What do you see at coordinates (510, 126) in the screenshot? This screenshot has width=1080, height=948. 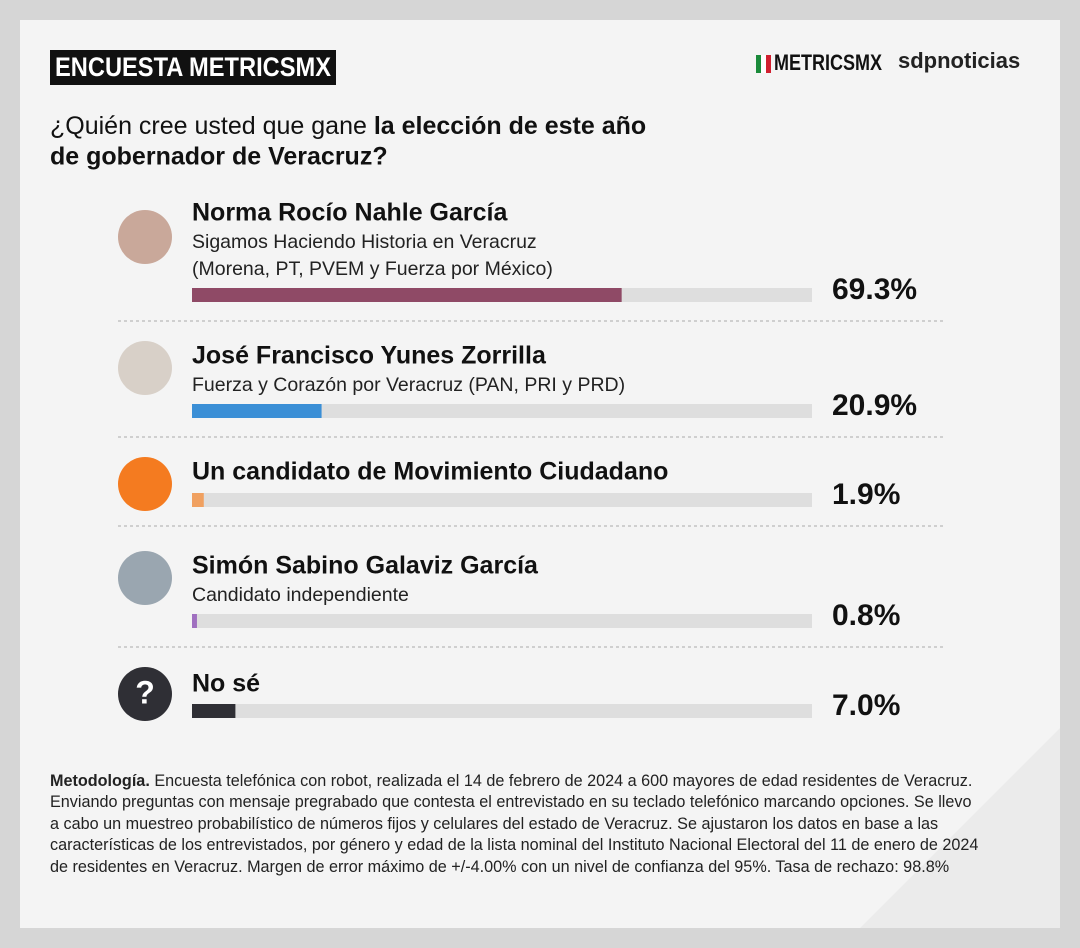 I see `title-bold: la elección de este año` at bounding box center [510, 126].